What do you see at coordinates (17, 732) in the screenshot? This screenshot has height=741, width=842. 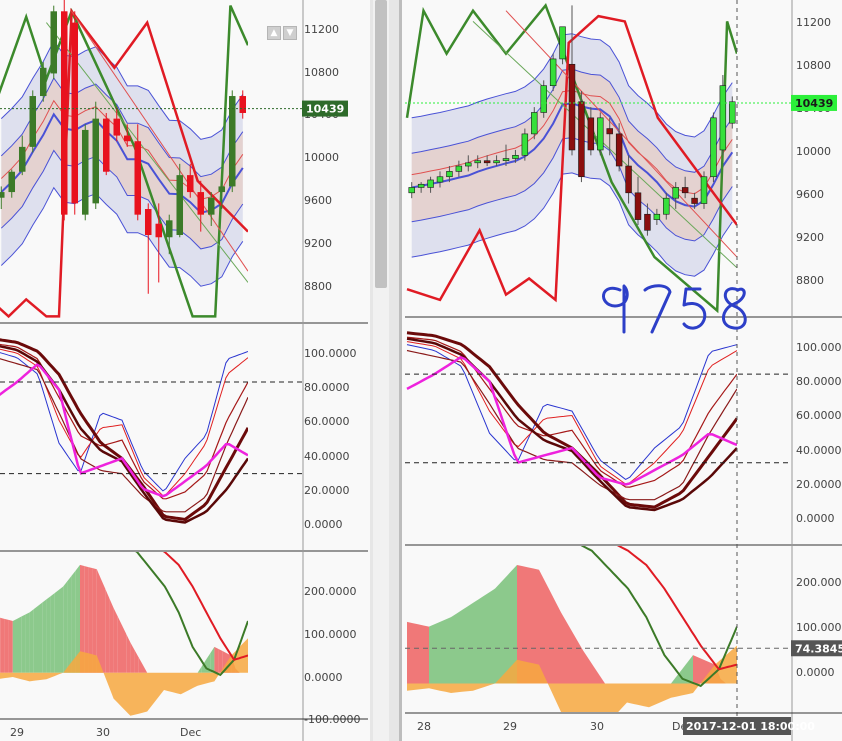 I see `left-x-label: 29` at bounding box center [17, 732].